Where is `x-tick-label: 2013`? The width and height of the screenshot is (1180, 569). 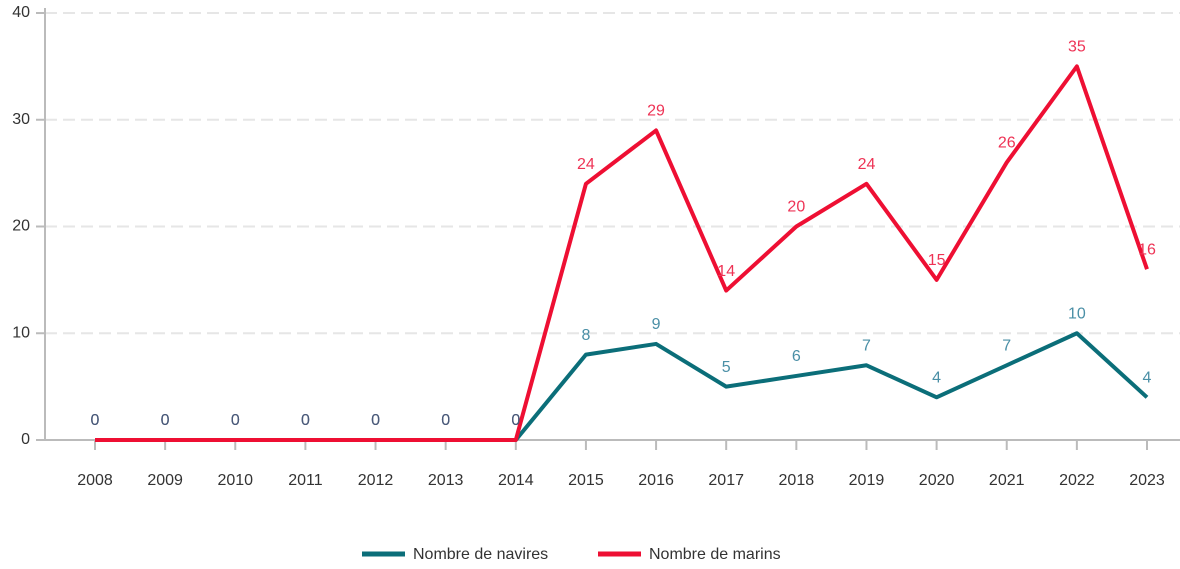 x-tick-label: 2013 is located at coordinates (446, 480).